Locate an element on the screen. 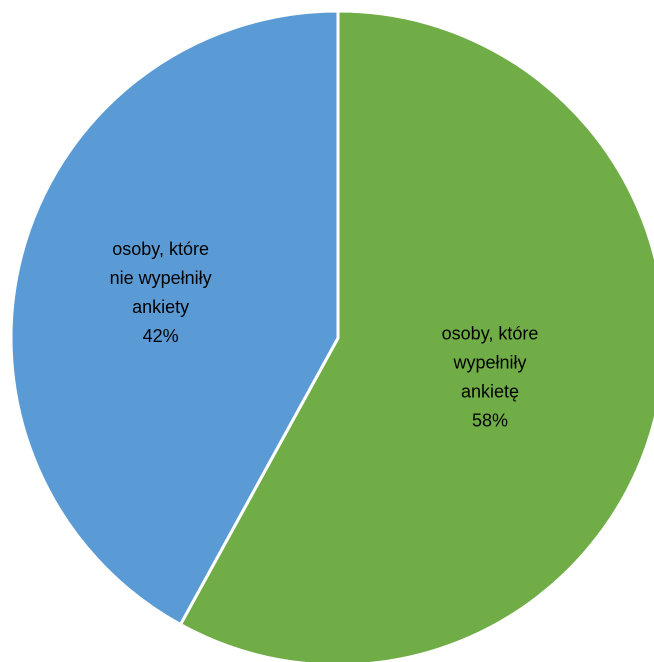  pie-slice-label-line: ankiety is located at coordinates (160, 307).